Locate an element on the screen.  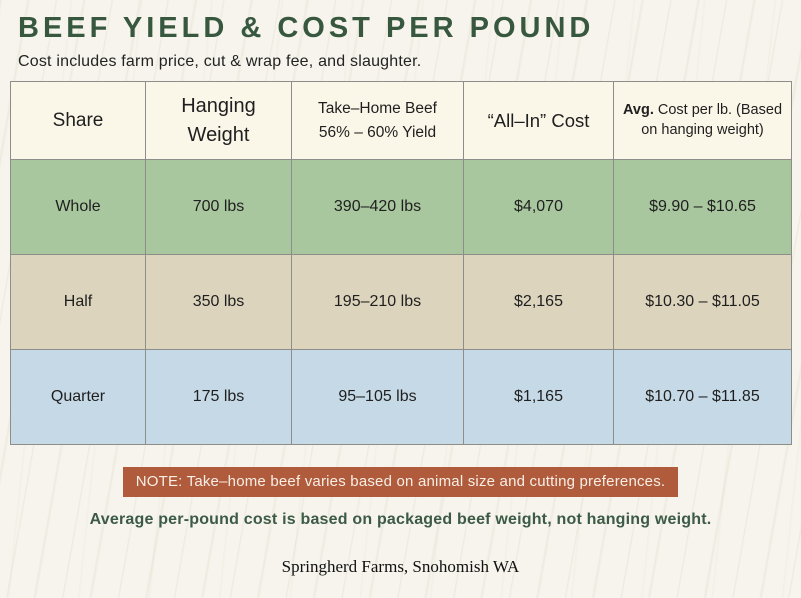
cell-half-share: Half is located at coordinates (78, 302).